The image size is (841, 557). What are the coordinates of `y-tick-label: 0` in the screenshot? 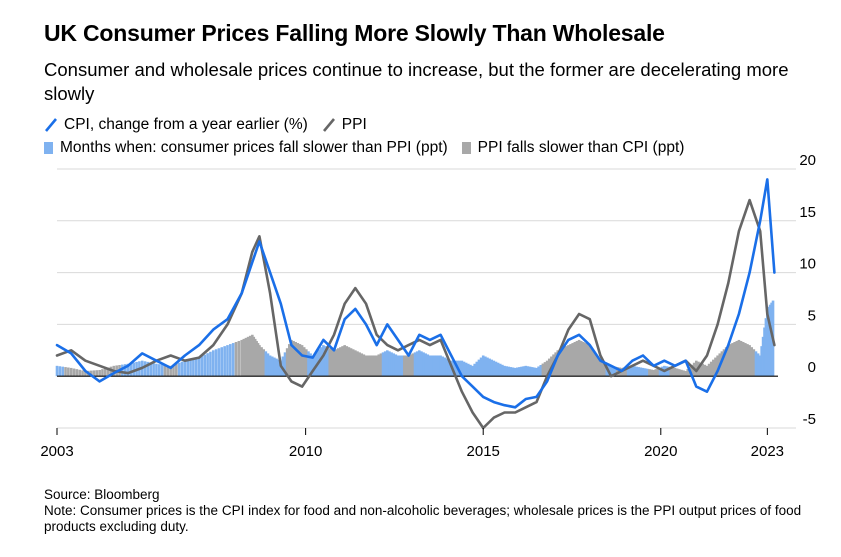 It's located at (812, 367).